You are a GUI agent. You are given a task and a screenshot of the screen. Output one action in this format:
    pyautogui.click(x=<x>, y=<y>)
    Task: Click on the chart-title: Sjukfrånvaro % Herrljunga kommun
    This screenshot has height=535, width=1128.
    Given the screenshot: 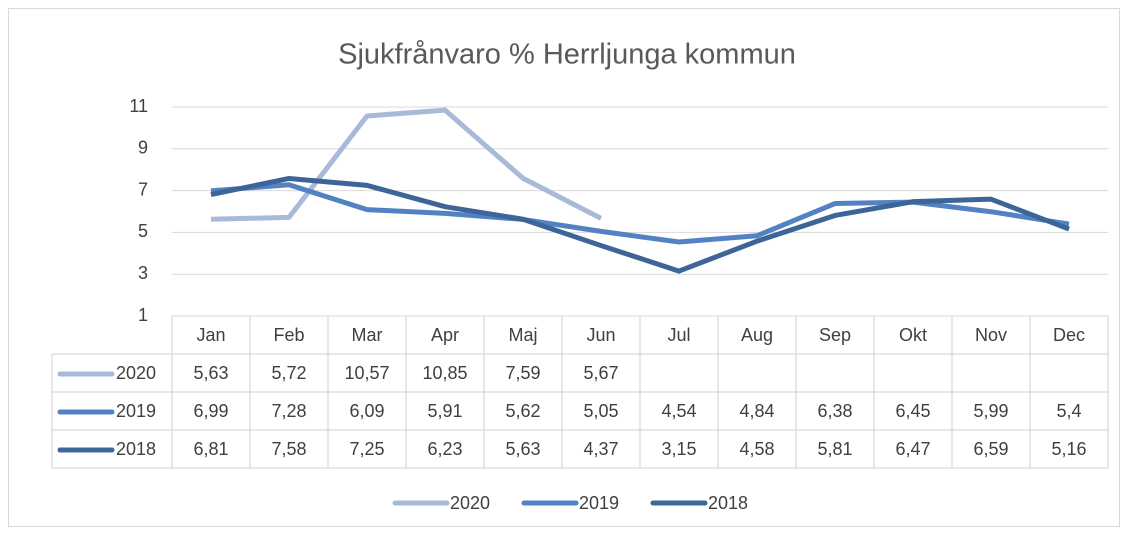 What is the action you would take?
    pyautogui.click(x=567, y=55)
    